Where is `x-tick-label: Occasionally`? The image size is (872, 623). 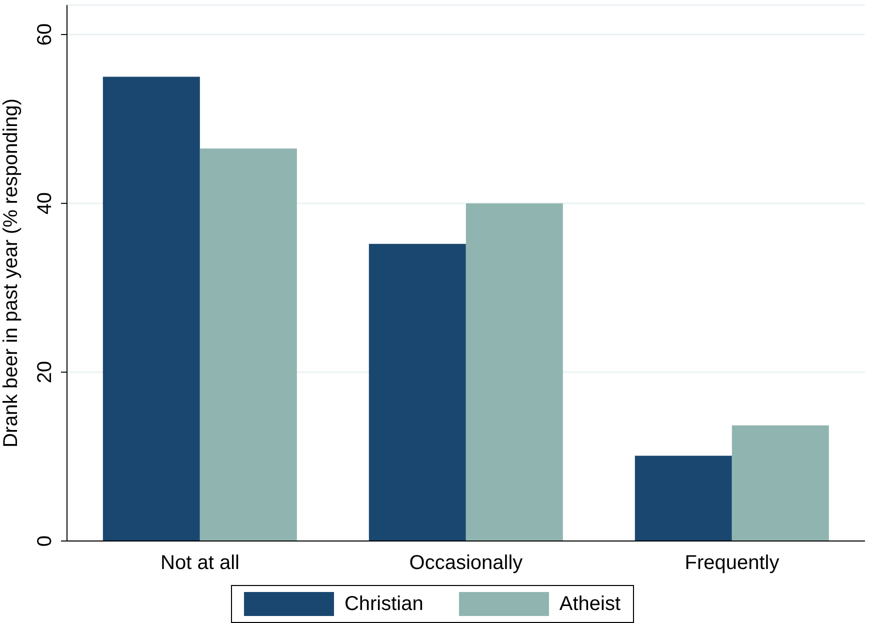
x-tick-label: Occasionally is located at coordinates (466, 563).